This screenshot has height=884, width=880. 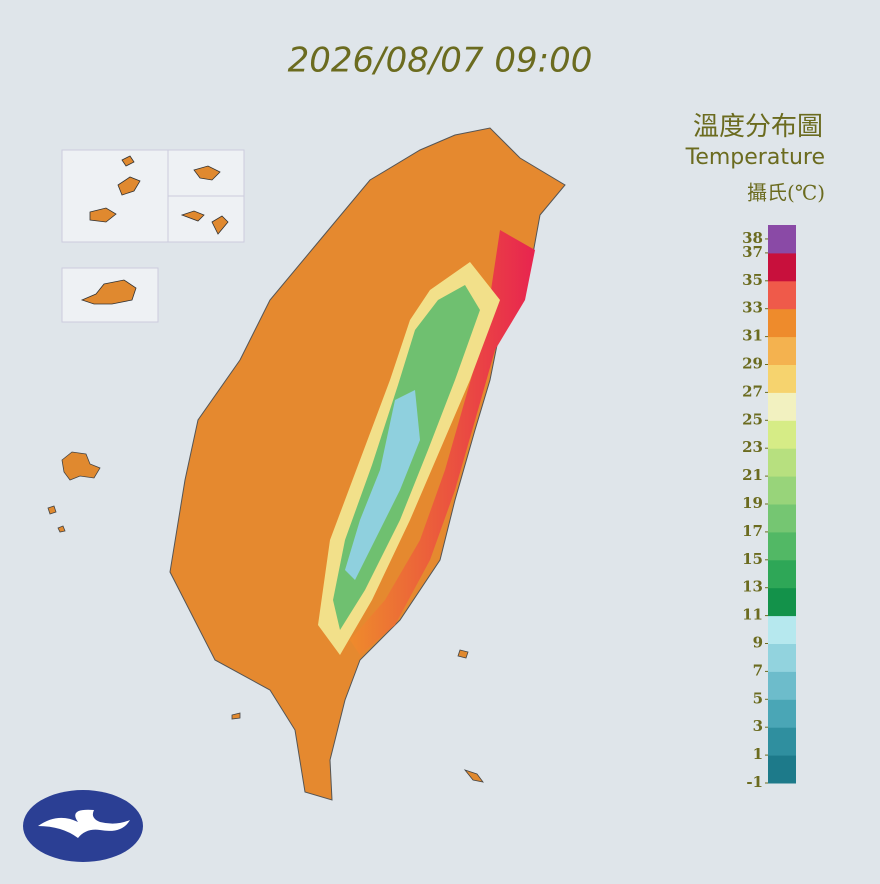 What do you see at coordinates (758, 643) in the screenshot?
I see `tick-label: 9` at bounding box center [758, 643].